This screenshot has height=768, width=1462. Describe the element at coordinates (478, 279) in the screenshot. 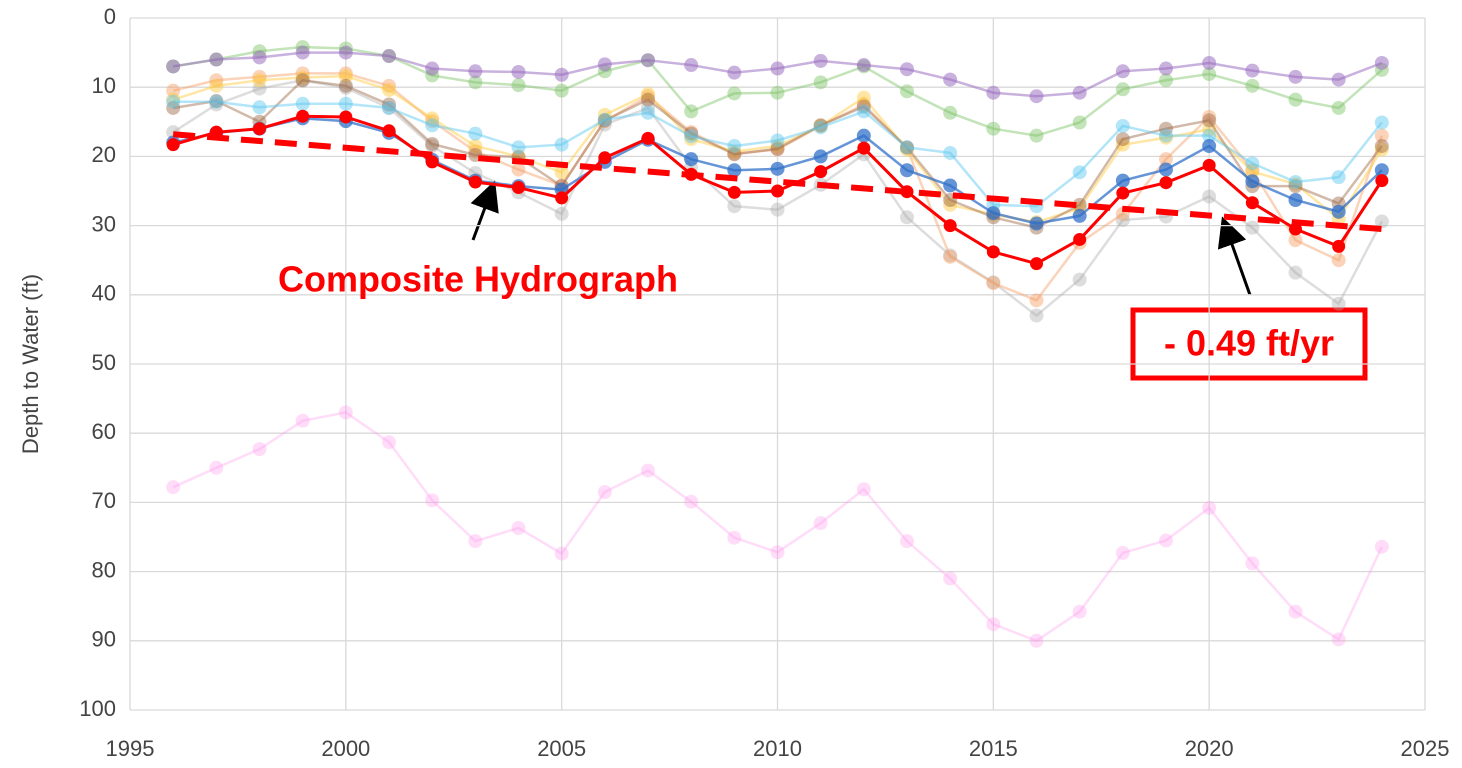

I see `annotation: Composite Hydrograph` at that location.